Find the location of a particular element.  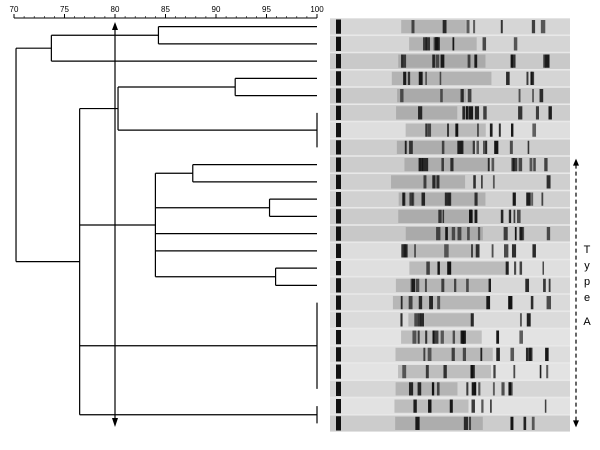

type-a-letter: A is located at coordinates (587, 322).